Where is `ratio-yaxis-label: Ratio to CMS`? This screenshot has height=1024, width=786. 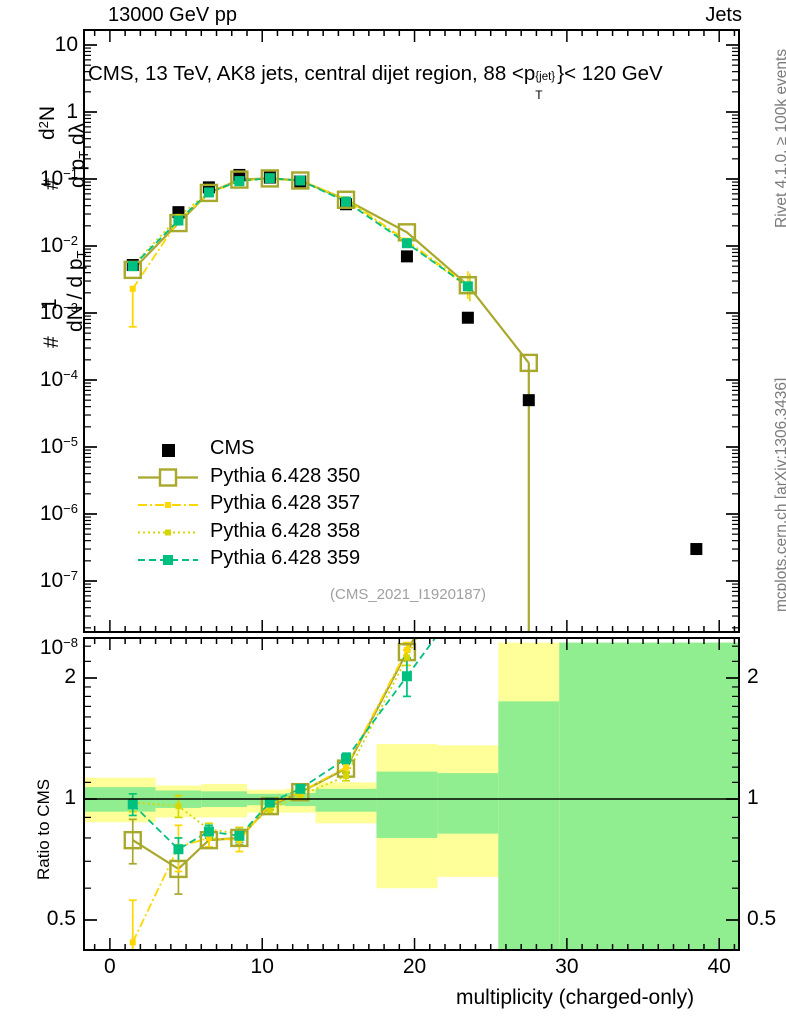 ratio-yaxis-label: Ratio to CMS is located at coordinates (43, 829).